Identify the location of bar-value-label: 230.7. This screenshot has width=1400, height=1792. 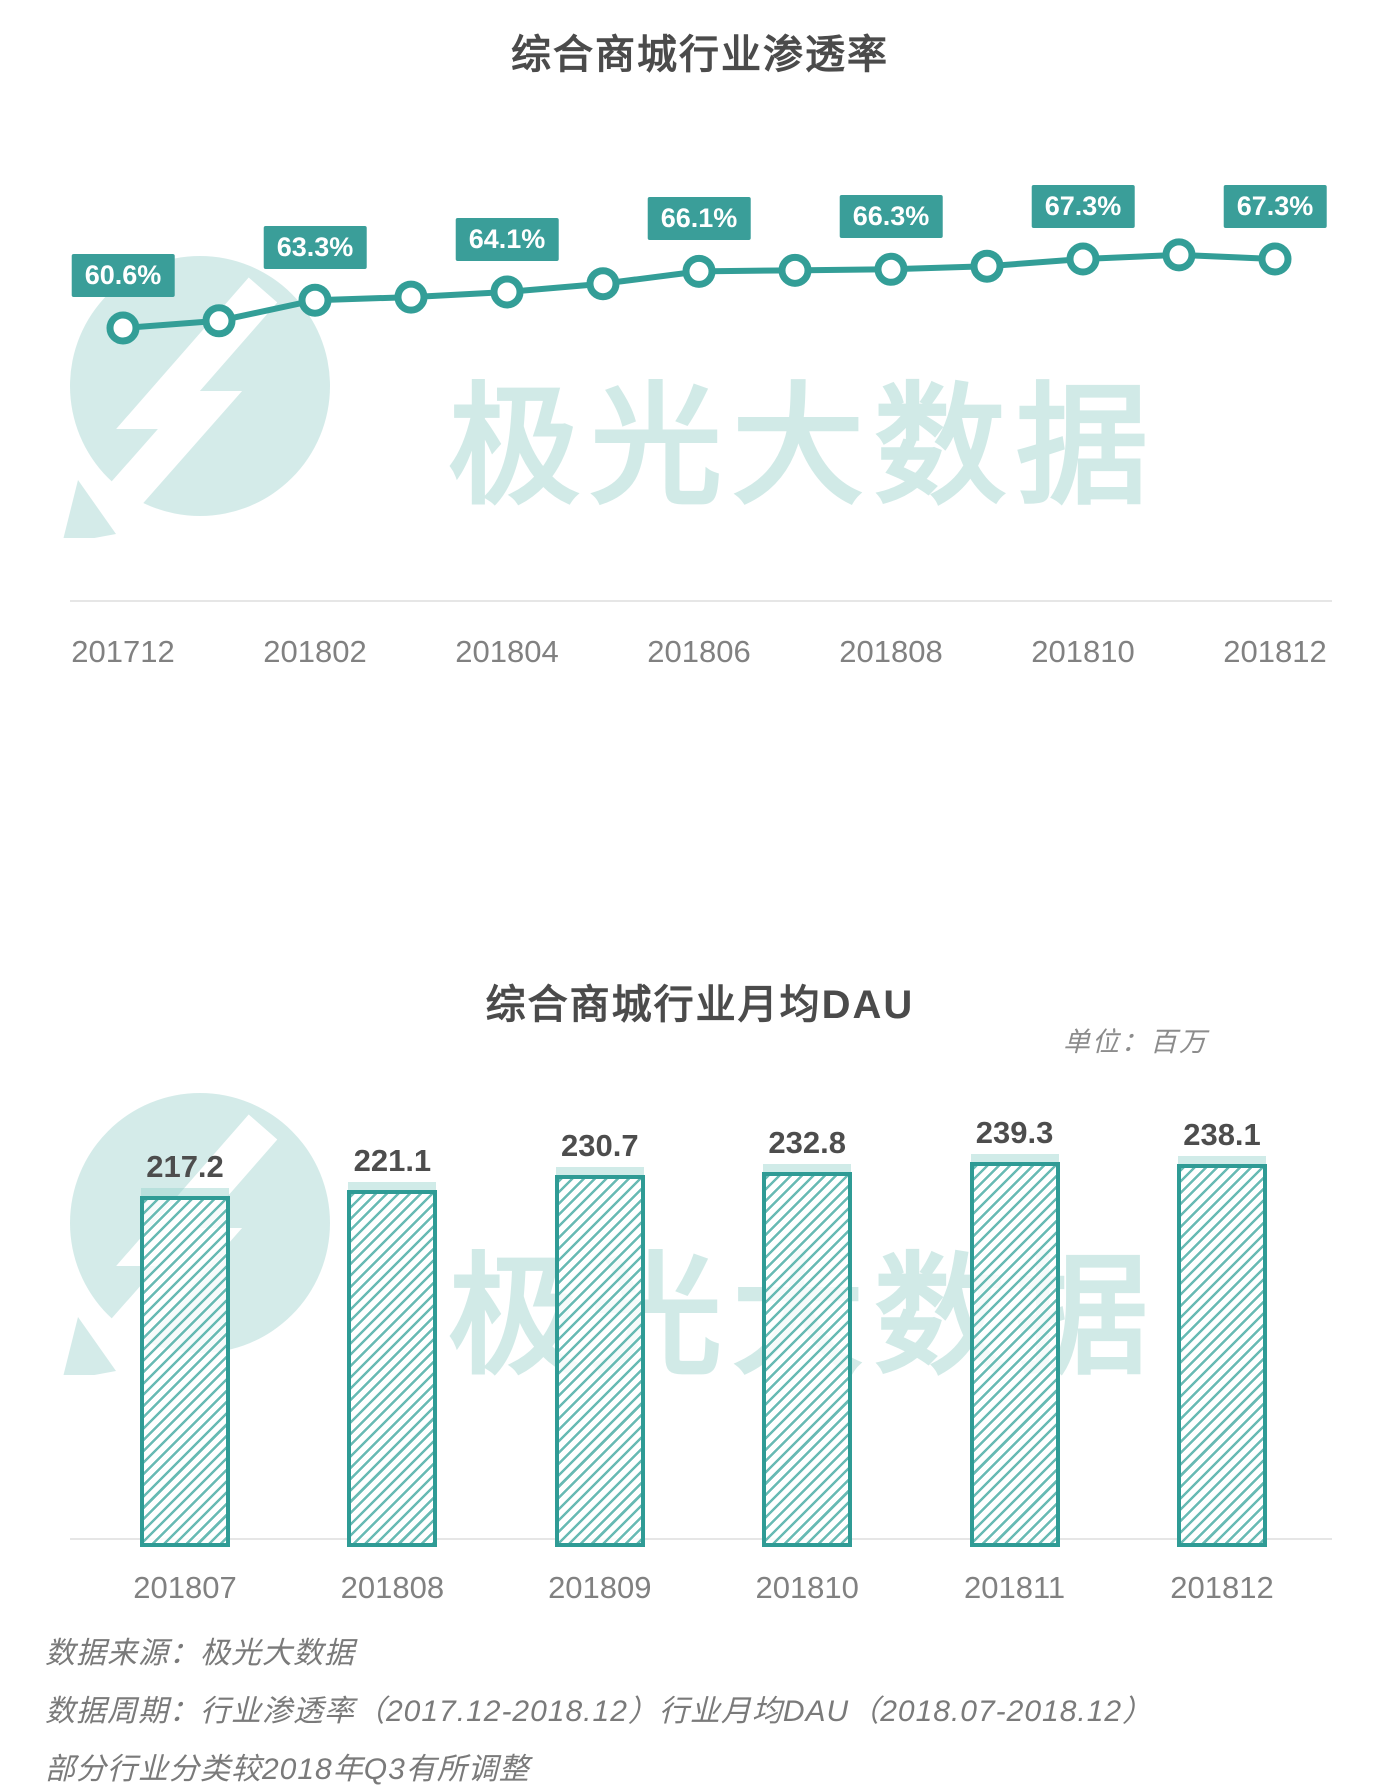
(600, 1146).